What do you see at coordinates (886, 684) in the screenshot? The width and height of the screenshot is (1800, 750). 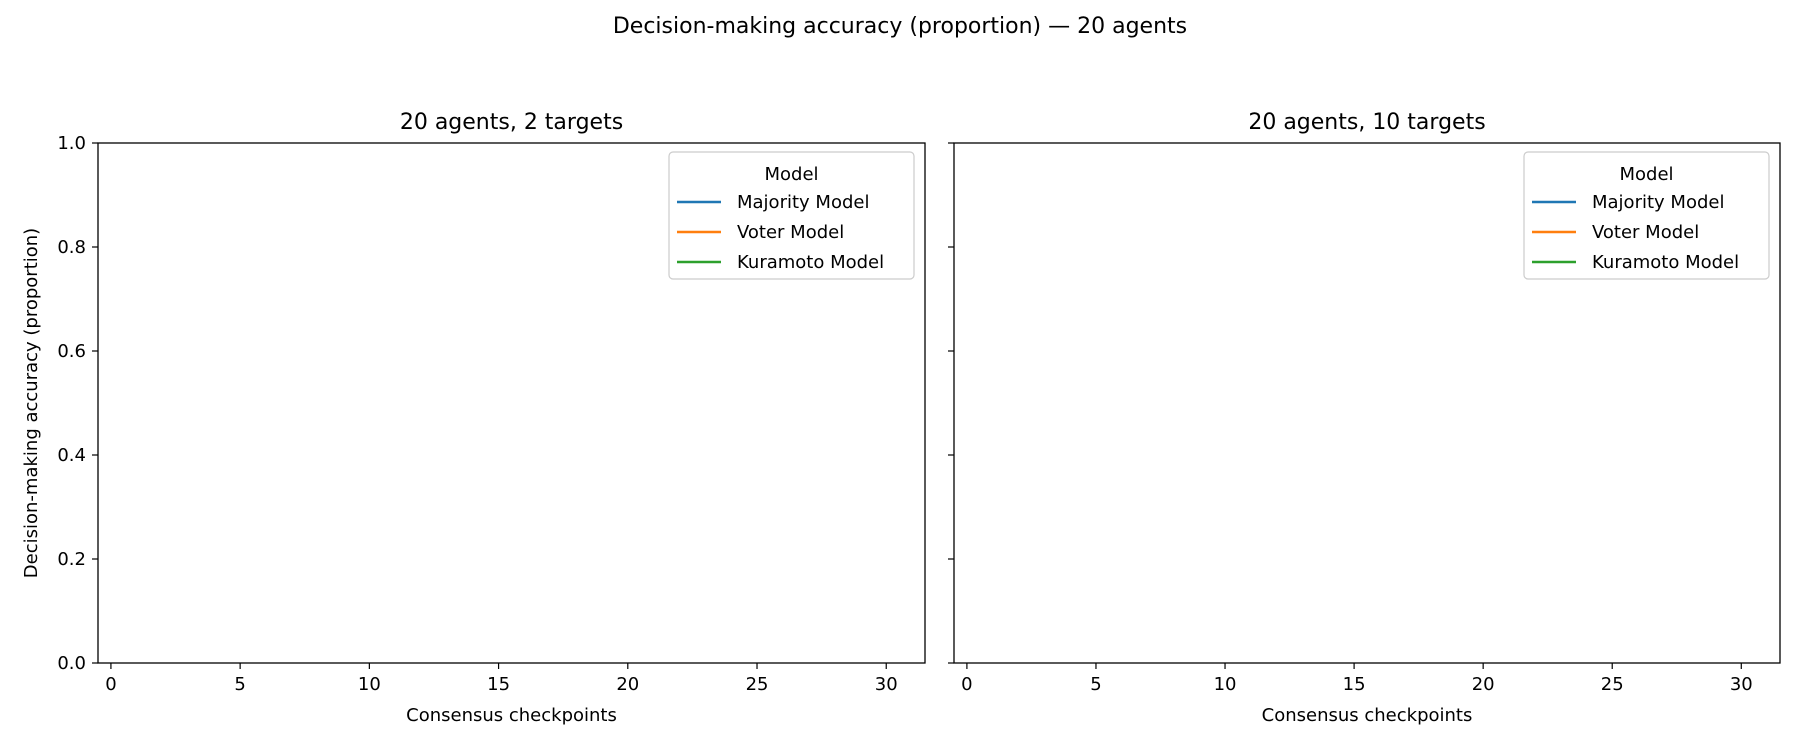 I see `panel-1-xtick-label: 30` at bounding box center [886, 684].